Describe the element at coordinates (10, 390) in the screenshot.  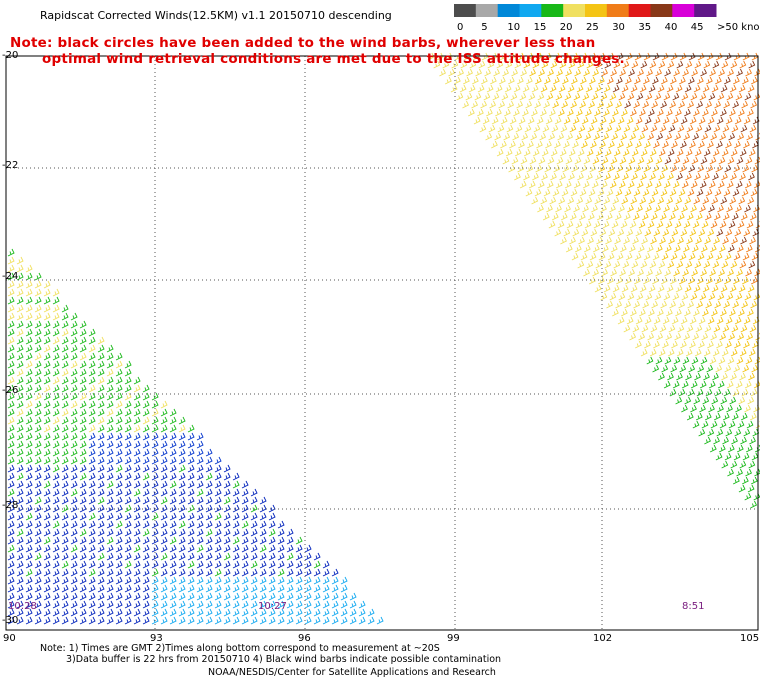
I see `y-tick-26: -26` at that location.